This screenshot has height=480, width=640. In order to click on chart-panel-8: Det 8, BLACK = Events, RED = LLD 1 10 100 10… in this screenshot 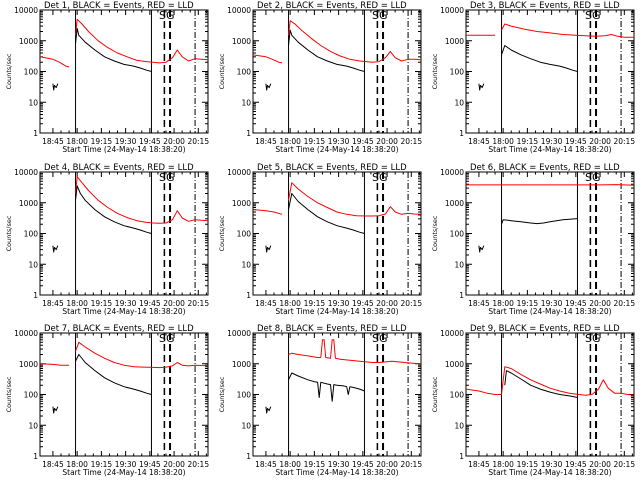, I will do `click(320, 400)`.